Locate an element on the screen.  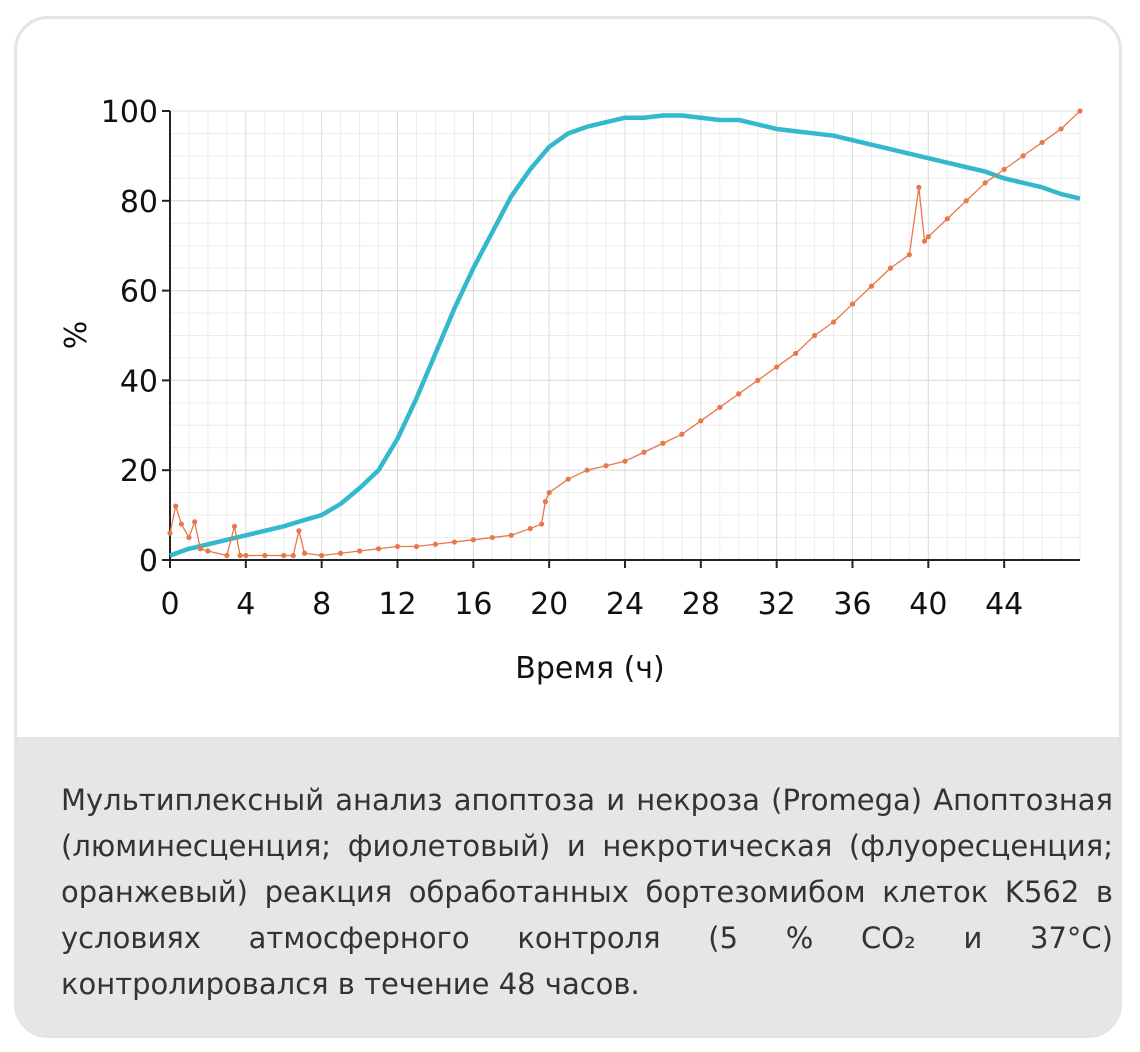
x-tick-label: 32 is located at coordinates (777, 604).